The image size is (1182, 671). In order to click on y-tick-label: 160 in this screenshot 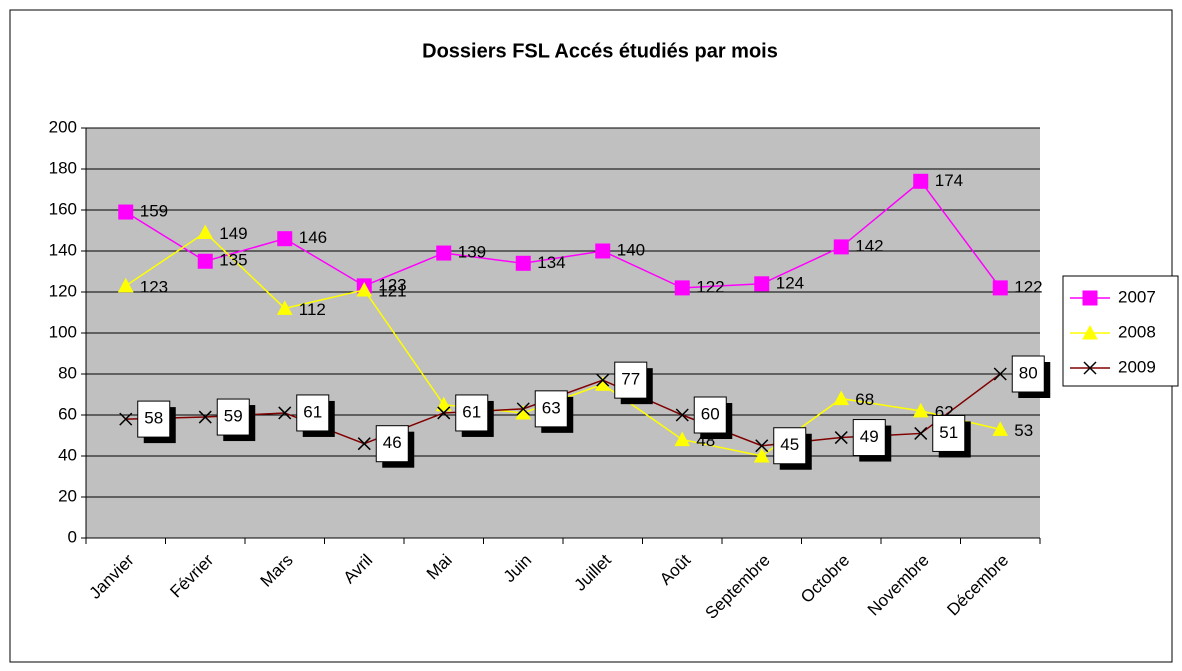, I will do `click(63, 208)`.